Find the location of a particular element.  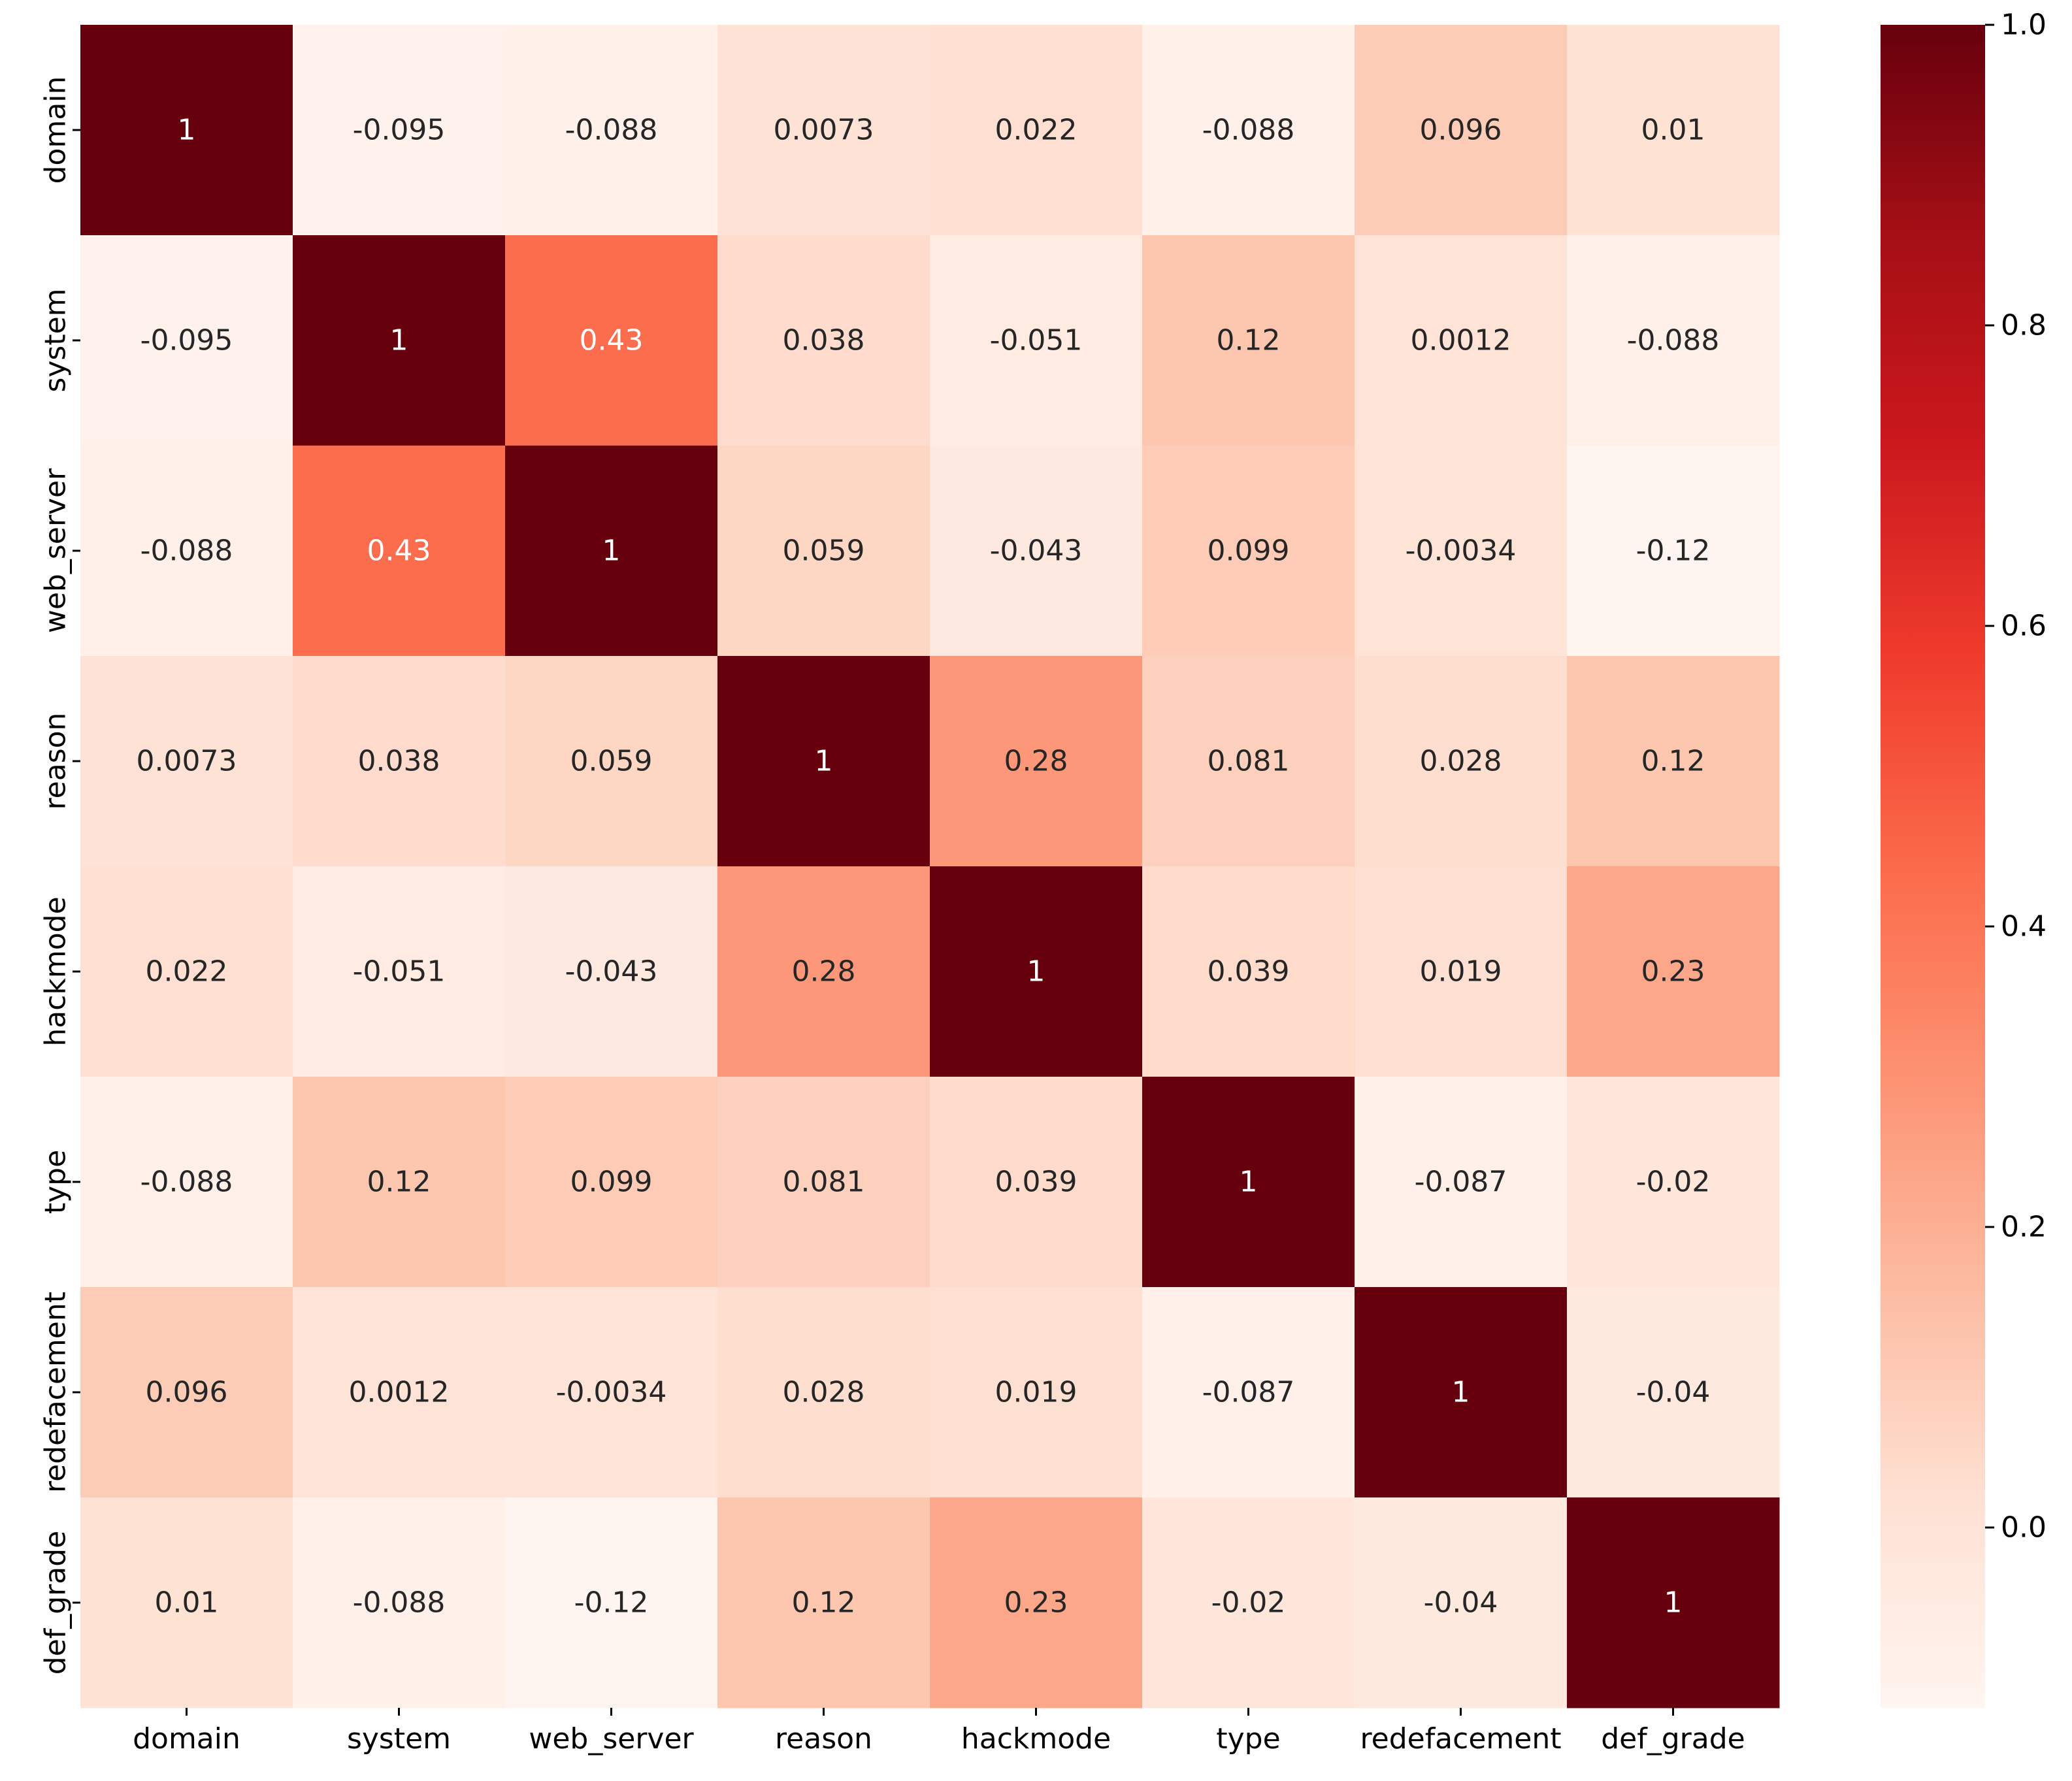

cell-annotation: 0.028 is located at coordinates (824, 1392).